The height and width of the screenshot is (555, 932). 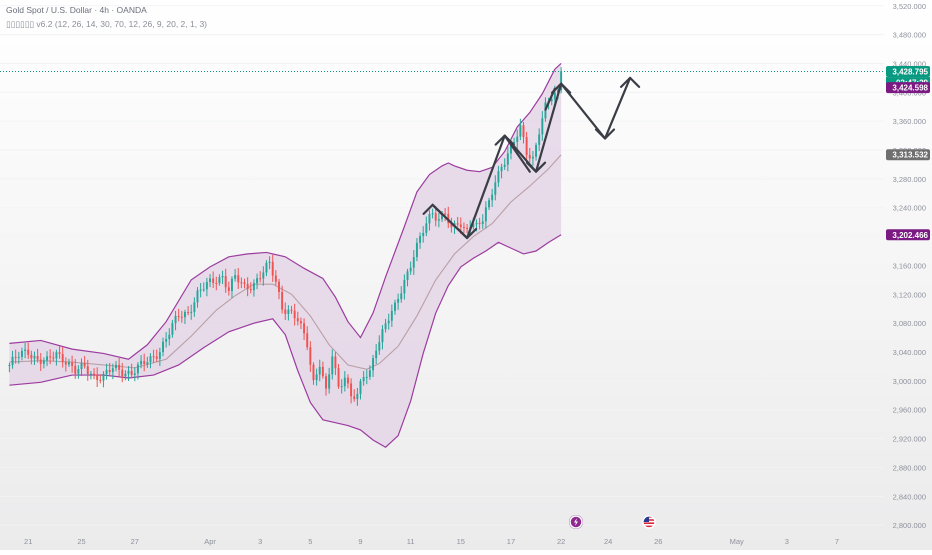 I want to click on symbol-title: Gold Spot / U.S. Dollar · 4h · OANDA, so click(x=76, y=10).